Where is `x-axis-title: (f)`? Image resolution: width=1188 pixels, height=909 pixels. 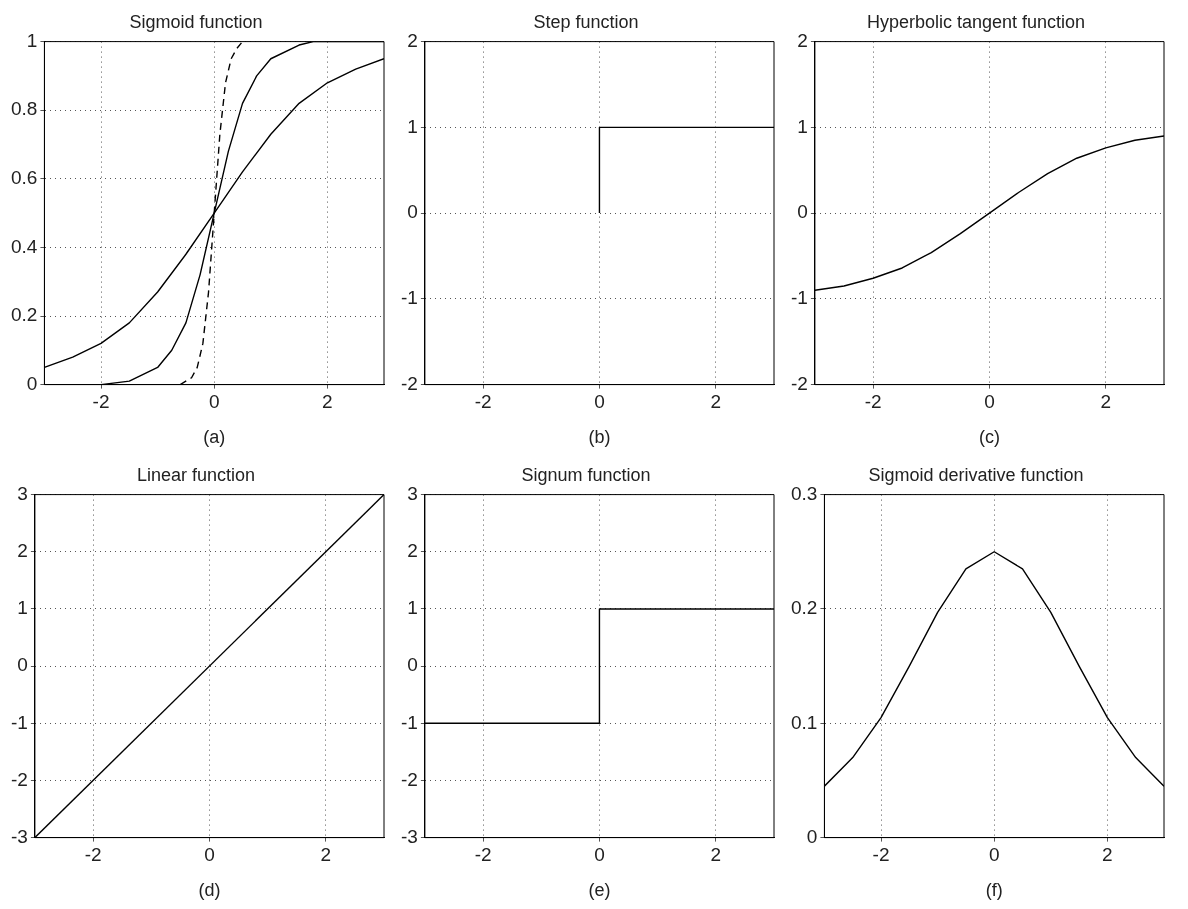
x-axis-title: (f) is located at coordinates (994, 890).